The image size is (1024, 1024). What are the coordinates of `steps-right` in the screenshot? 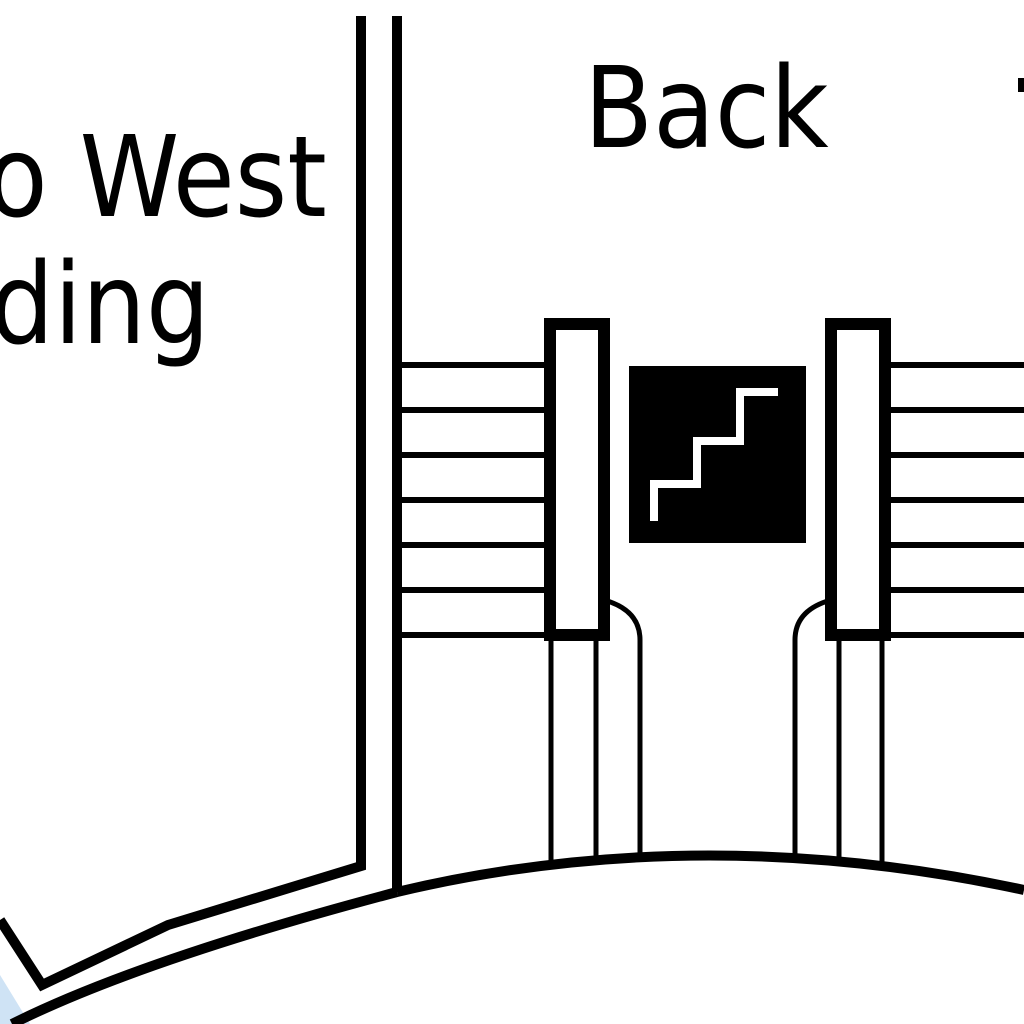 It's located at (956, 500).